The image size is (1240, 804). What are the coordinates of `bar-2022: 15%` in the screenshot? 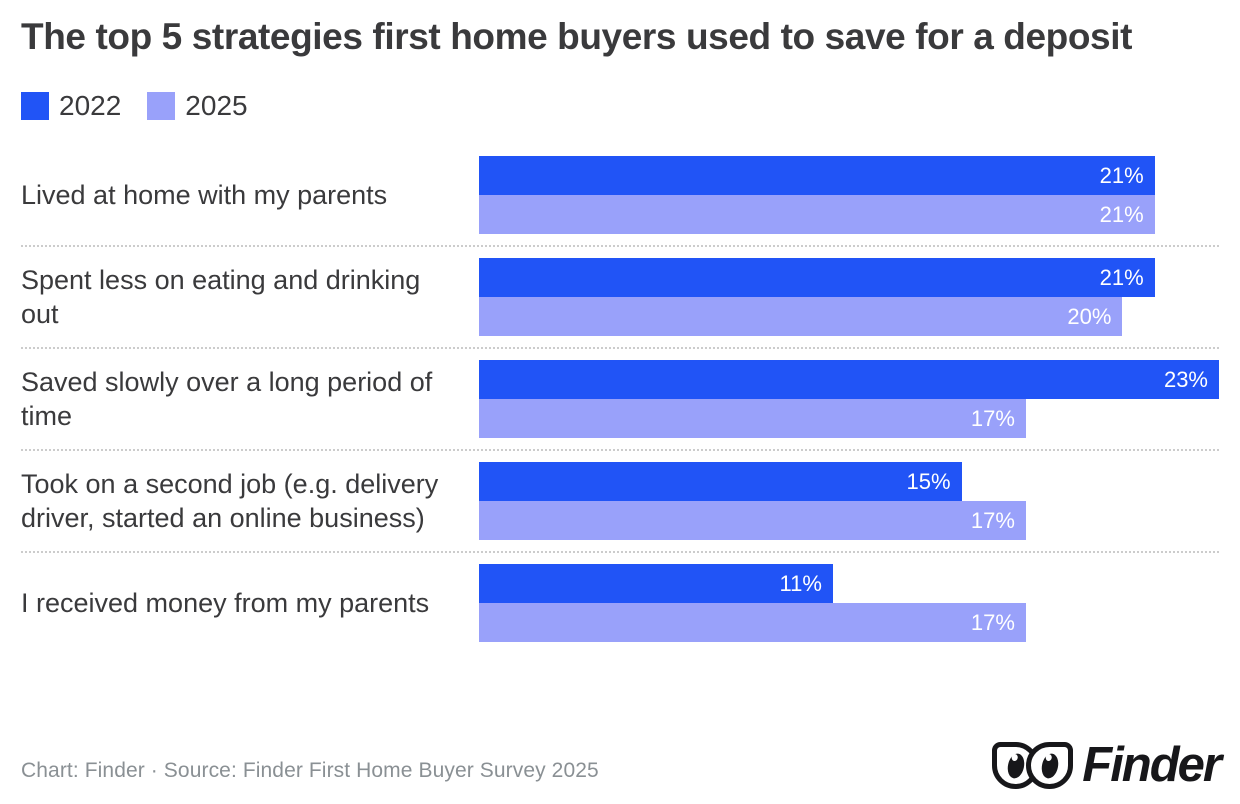 It's located at (720, 481).